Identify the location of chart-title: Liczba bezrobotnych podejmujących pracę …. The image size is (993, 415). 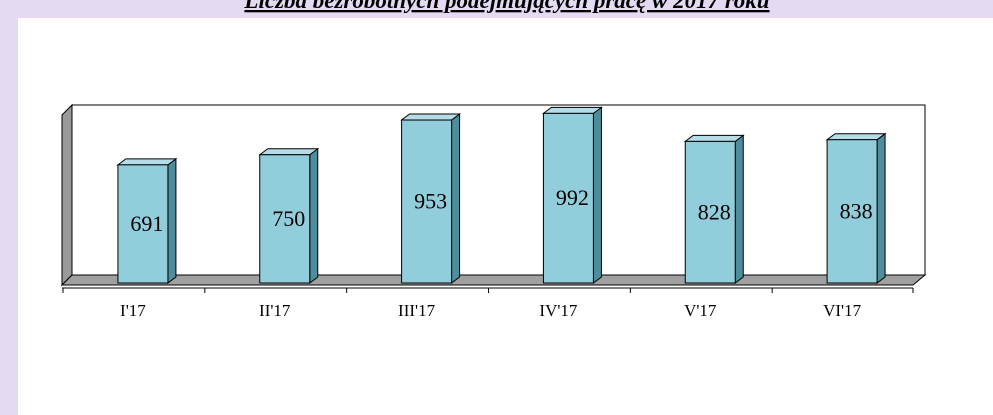
(506, 6).